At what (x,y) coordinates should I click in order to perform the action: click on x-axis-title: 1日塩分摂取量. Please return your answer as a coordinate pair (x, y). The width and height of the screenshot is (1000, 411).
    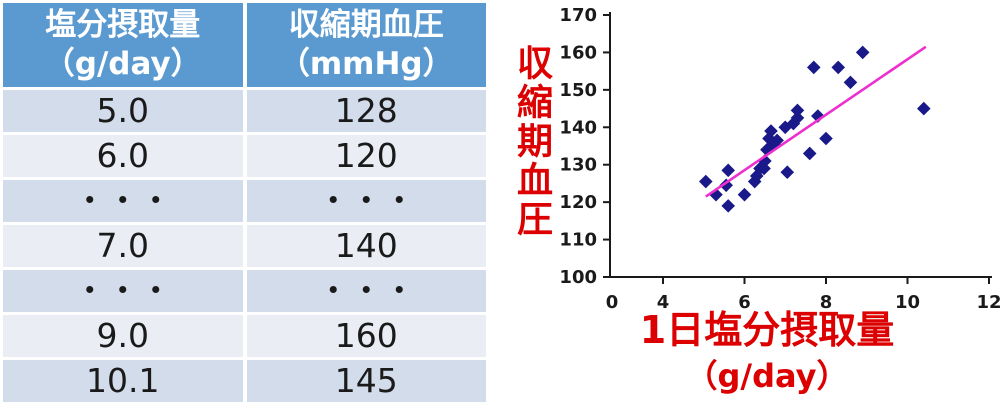
    Looking at the image, I should click on (767, 330).